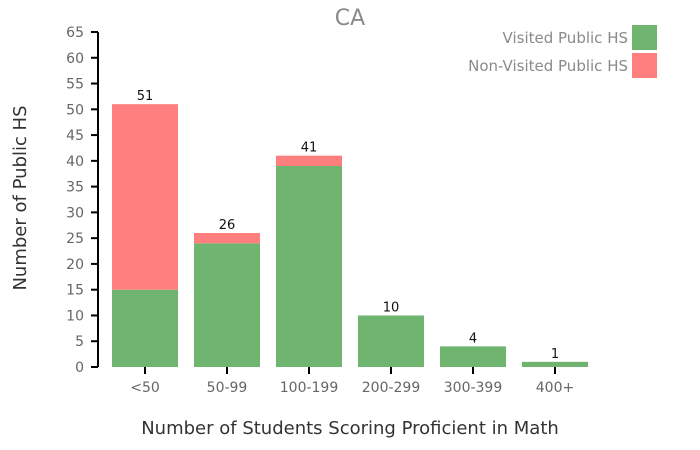 This screenshot has width=700, height=450. Describe the element at coordinates (75, 188) in the screenshot. I see `y-tick-label: 35` at that location.